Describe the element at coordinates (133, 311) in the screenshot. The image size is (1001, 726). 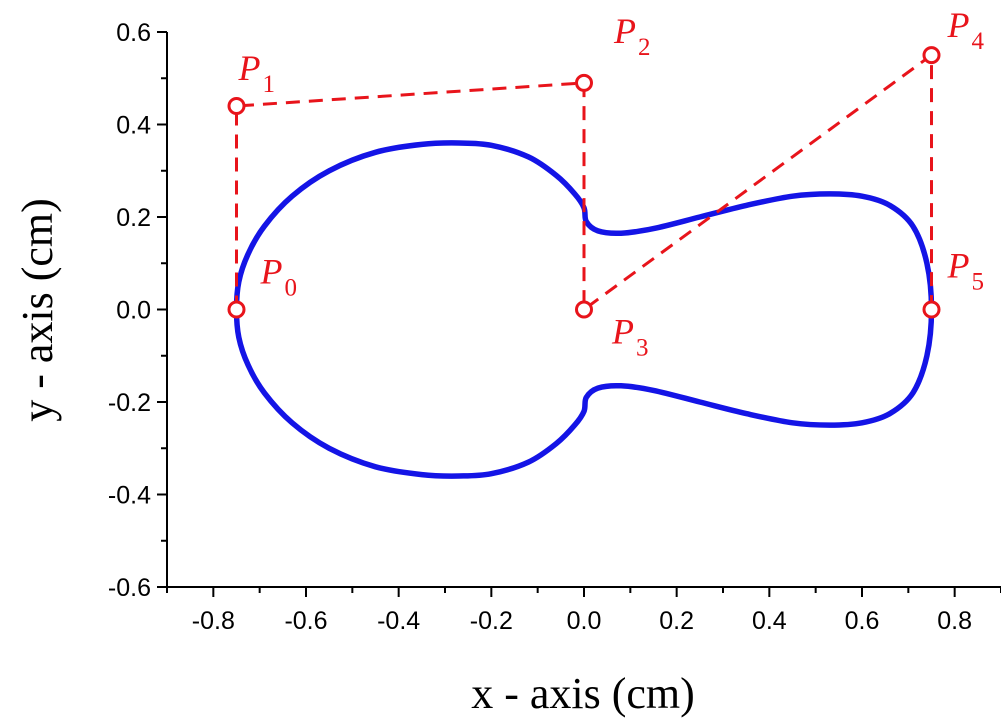
I see `y-tick-label: 0.0` at that location.